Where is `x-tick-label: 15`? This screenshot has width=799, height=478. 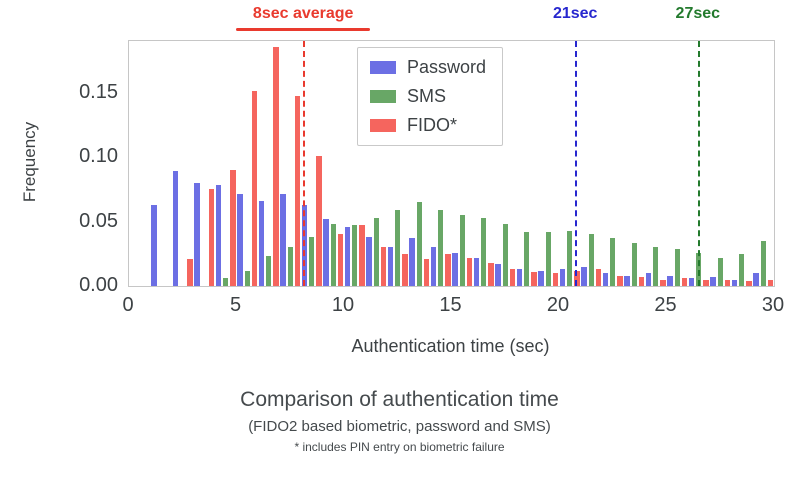
x-tick-label: 15 is located at coordinates (450, 305).